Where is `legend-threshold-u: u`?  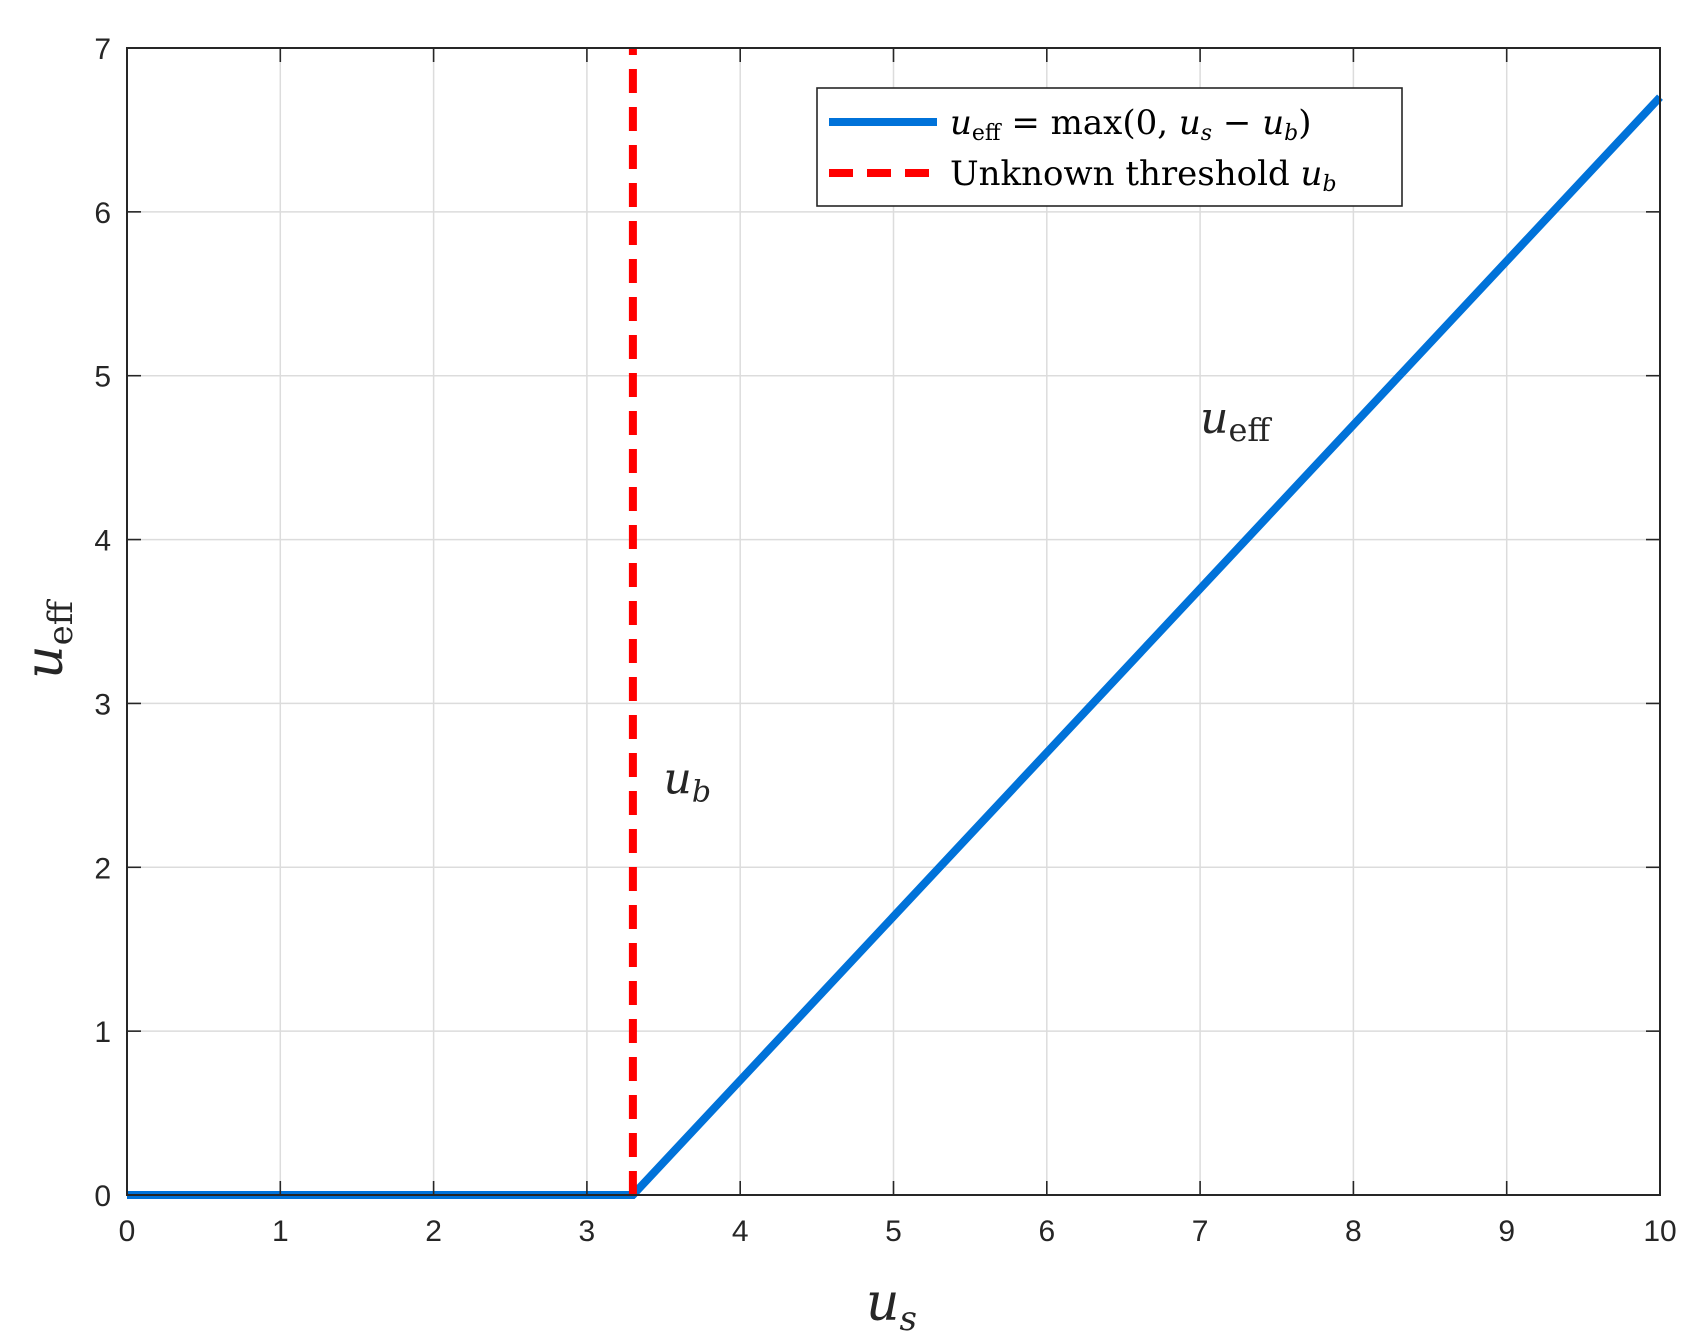 legend-threshold-u: u is located at coordinates (1312, 174).